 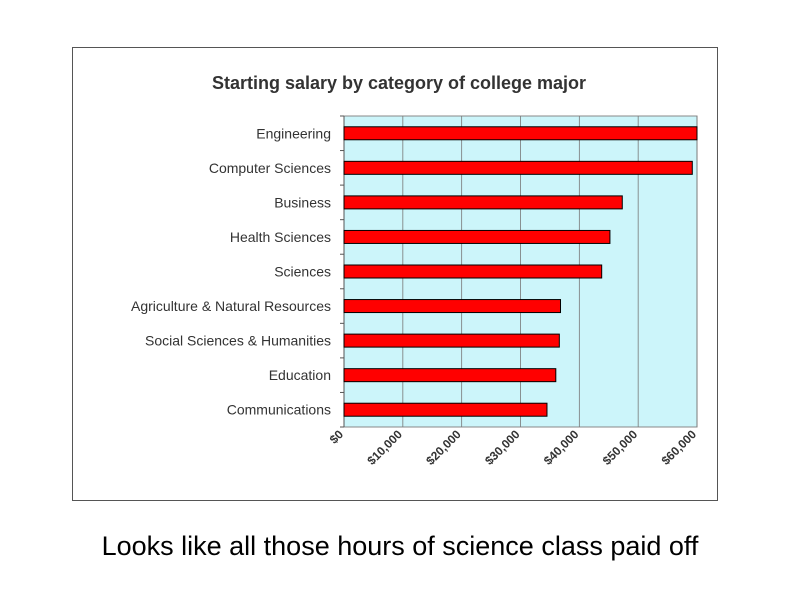 What do you see at coordinates (502, 447) in the screenshot?
I see `x-tick-label: $30,000` at bounding box center [502, 447].